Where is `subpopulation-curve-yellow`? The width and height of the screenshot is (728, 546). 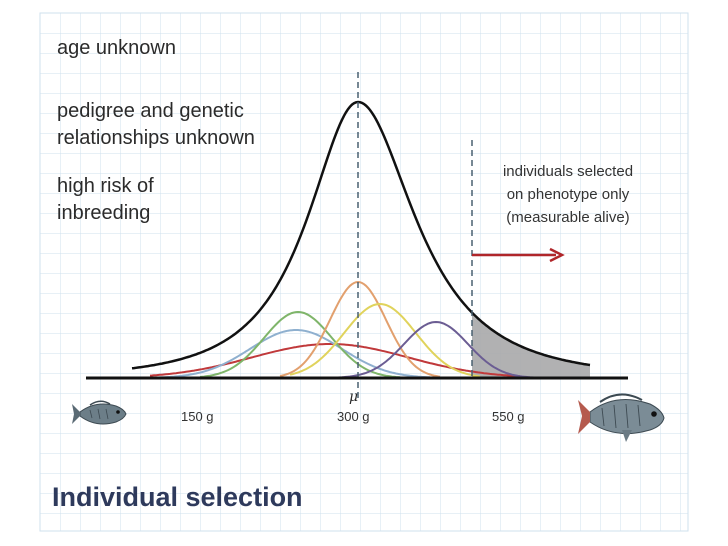
subpopulation-curve-yellow is located at coordinates (385, 340).